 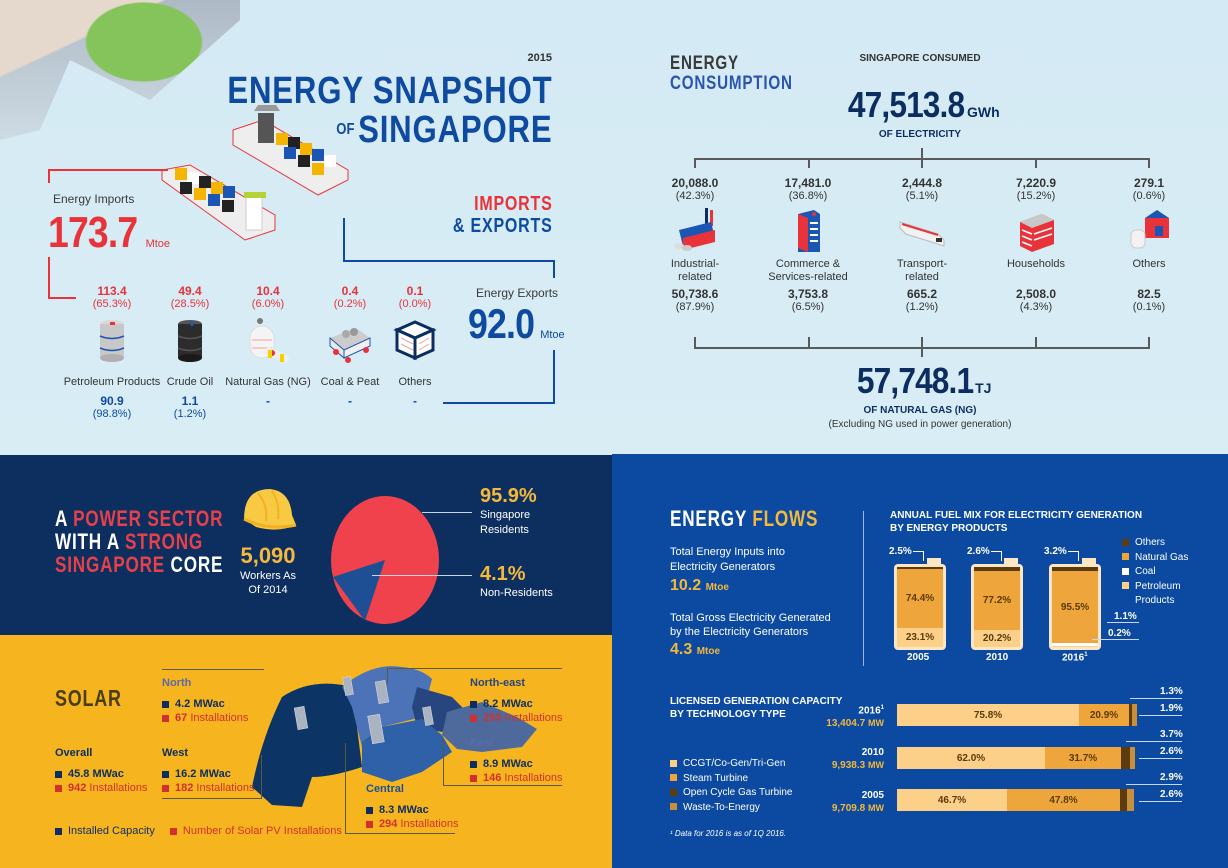 What do you see at coordinates (268, 291) in the screenshot?
I see `import-value: 10.4` at bounding box center [268, 291].